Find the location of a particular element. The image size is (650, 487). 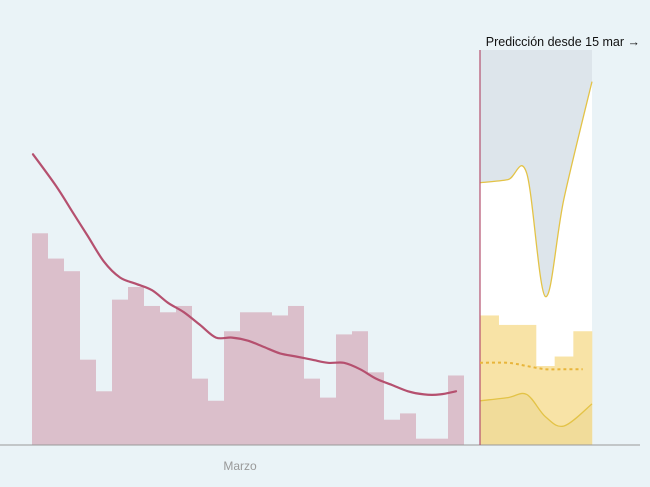

prediction-annotation: Predicción desde 15 mar → is located at coordinates (563, 42).